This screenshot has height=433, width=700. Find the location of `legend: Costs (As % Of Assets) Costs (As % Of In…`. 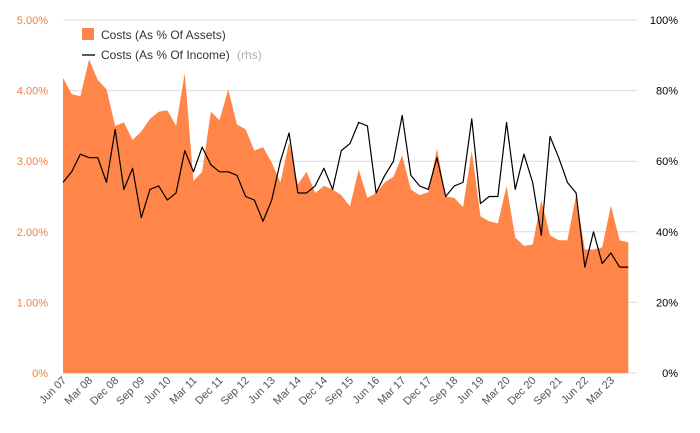

legend: Costs (As % Of Assets) Costs (As % Of In… is located at coordinates (172, 45).